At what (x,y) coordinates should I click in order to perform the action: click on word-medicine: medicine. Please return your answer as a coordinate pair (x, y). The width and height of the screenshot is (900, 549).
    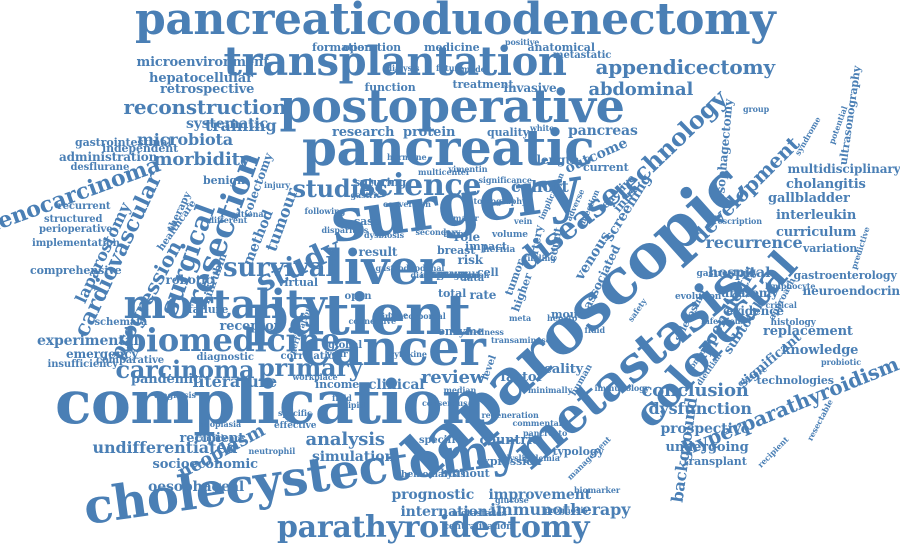
    Looking at the image, I should click on (452, 47).